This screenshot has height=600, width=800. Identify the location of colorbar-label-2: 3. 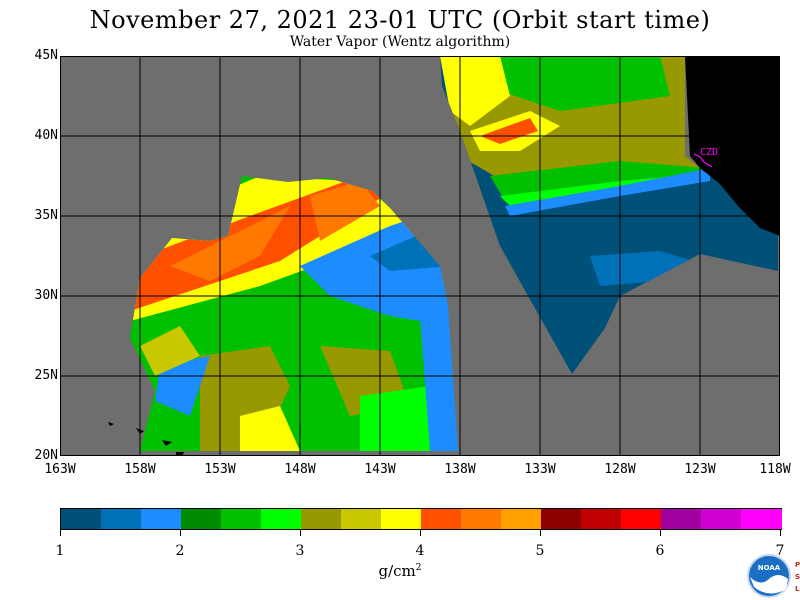
(300, 551).